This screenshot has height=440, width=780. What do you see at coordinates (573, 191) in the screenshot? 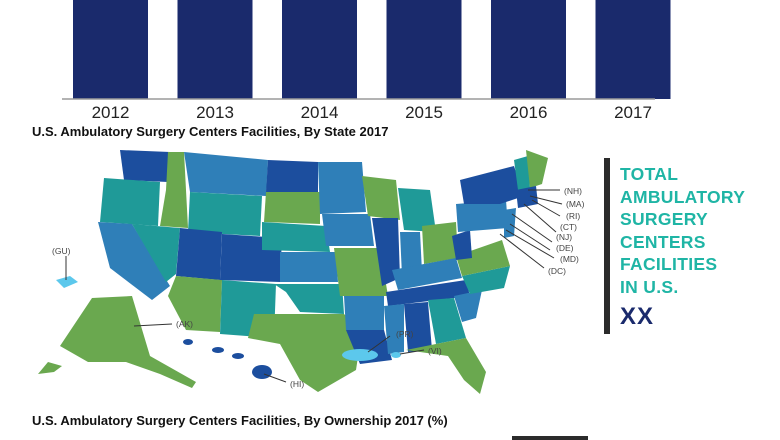
I see `label-nh: (NH)` at bounding box center [573, 191].